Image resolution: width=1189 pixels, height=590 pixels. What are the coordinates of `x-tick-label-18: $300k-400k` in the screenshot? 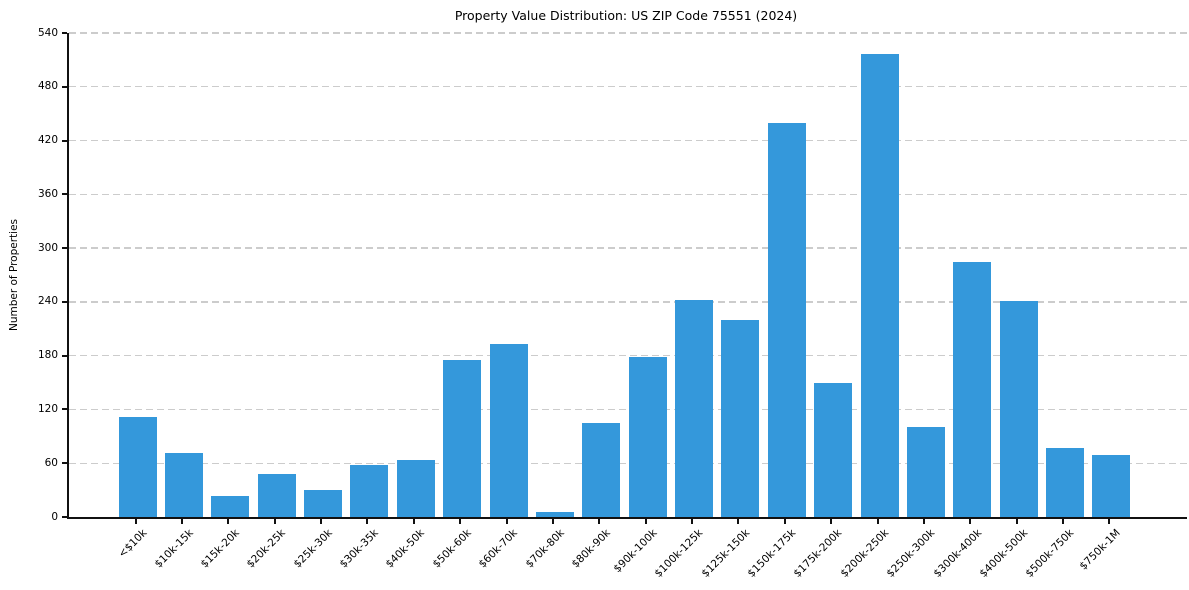 It's located at (957, 553).